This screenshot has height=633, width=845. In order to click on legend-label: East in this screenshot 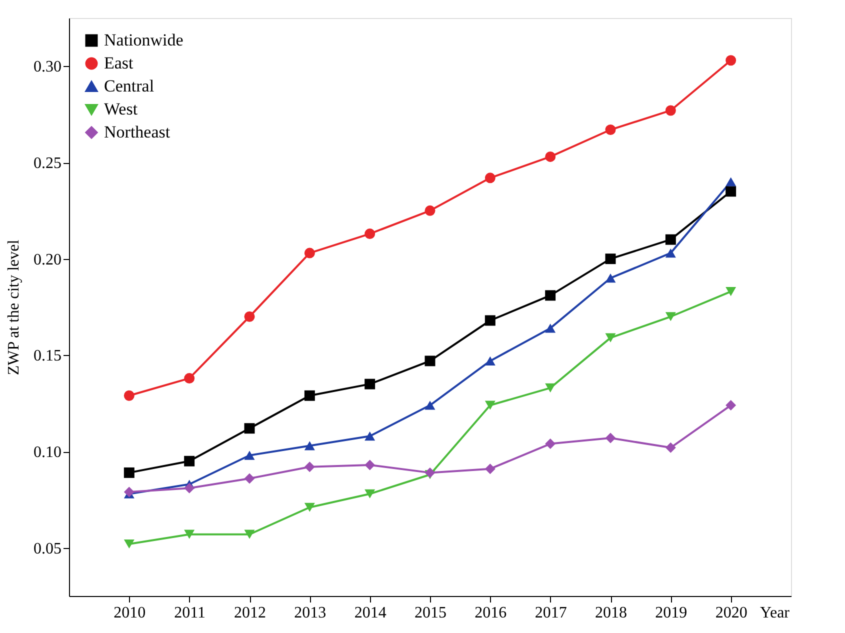, I will do `click(119, 63)`.